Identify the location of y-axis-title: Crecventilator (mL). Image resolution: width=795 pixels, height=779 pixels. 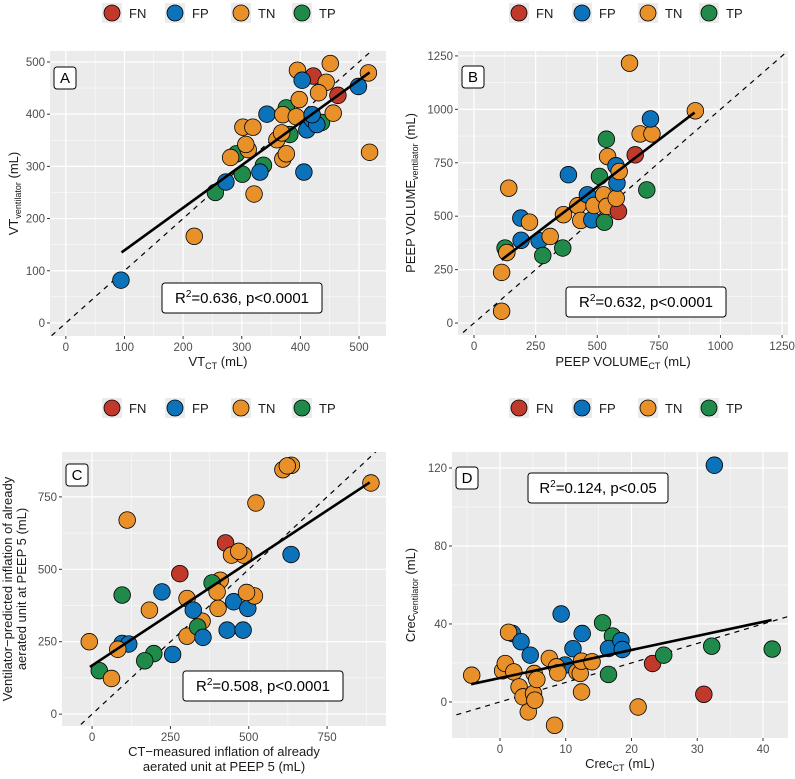
(411, 595).